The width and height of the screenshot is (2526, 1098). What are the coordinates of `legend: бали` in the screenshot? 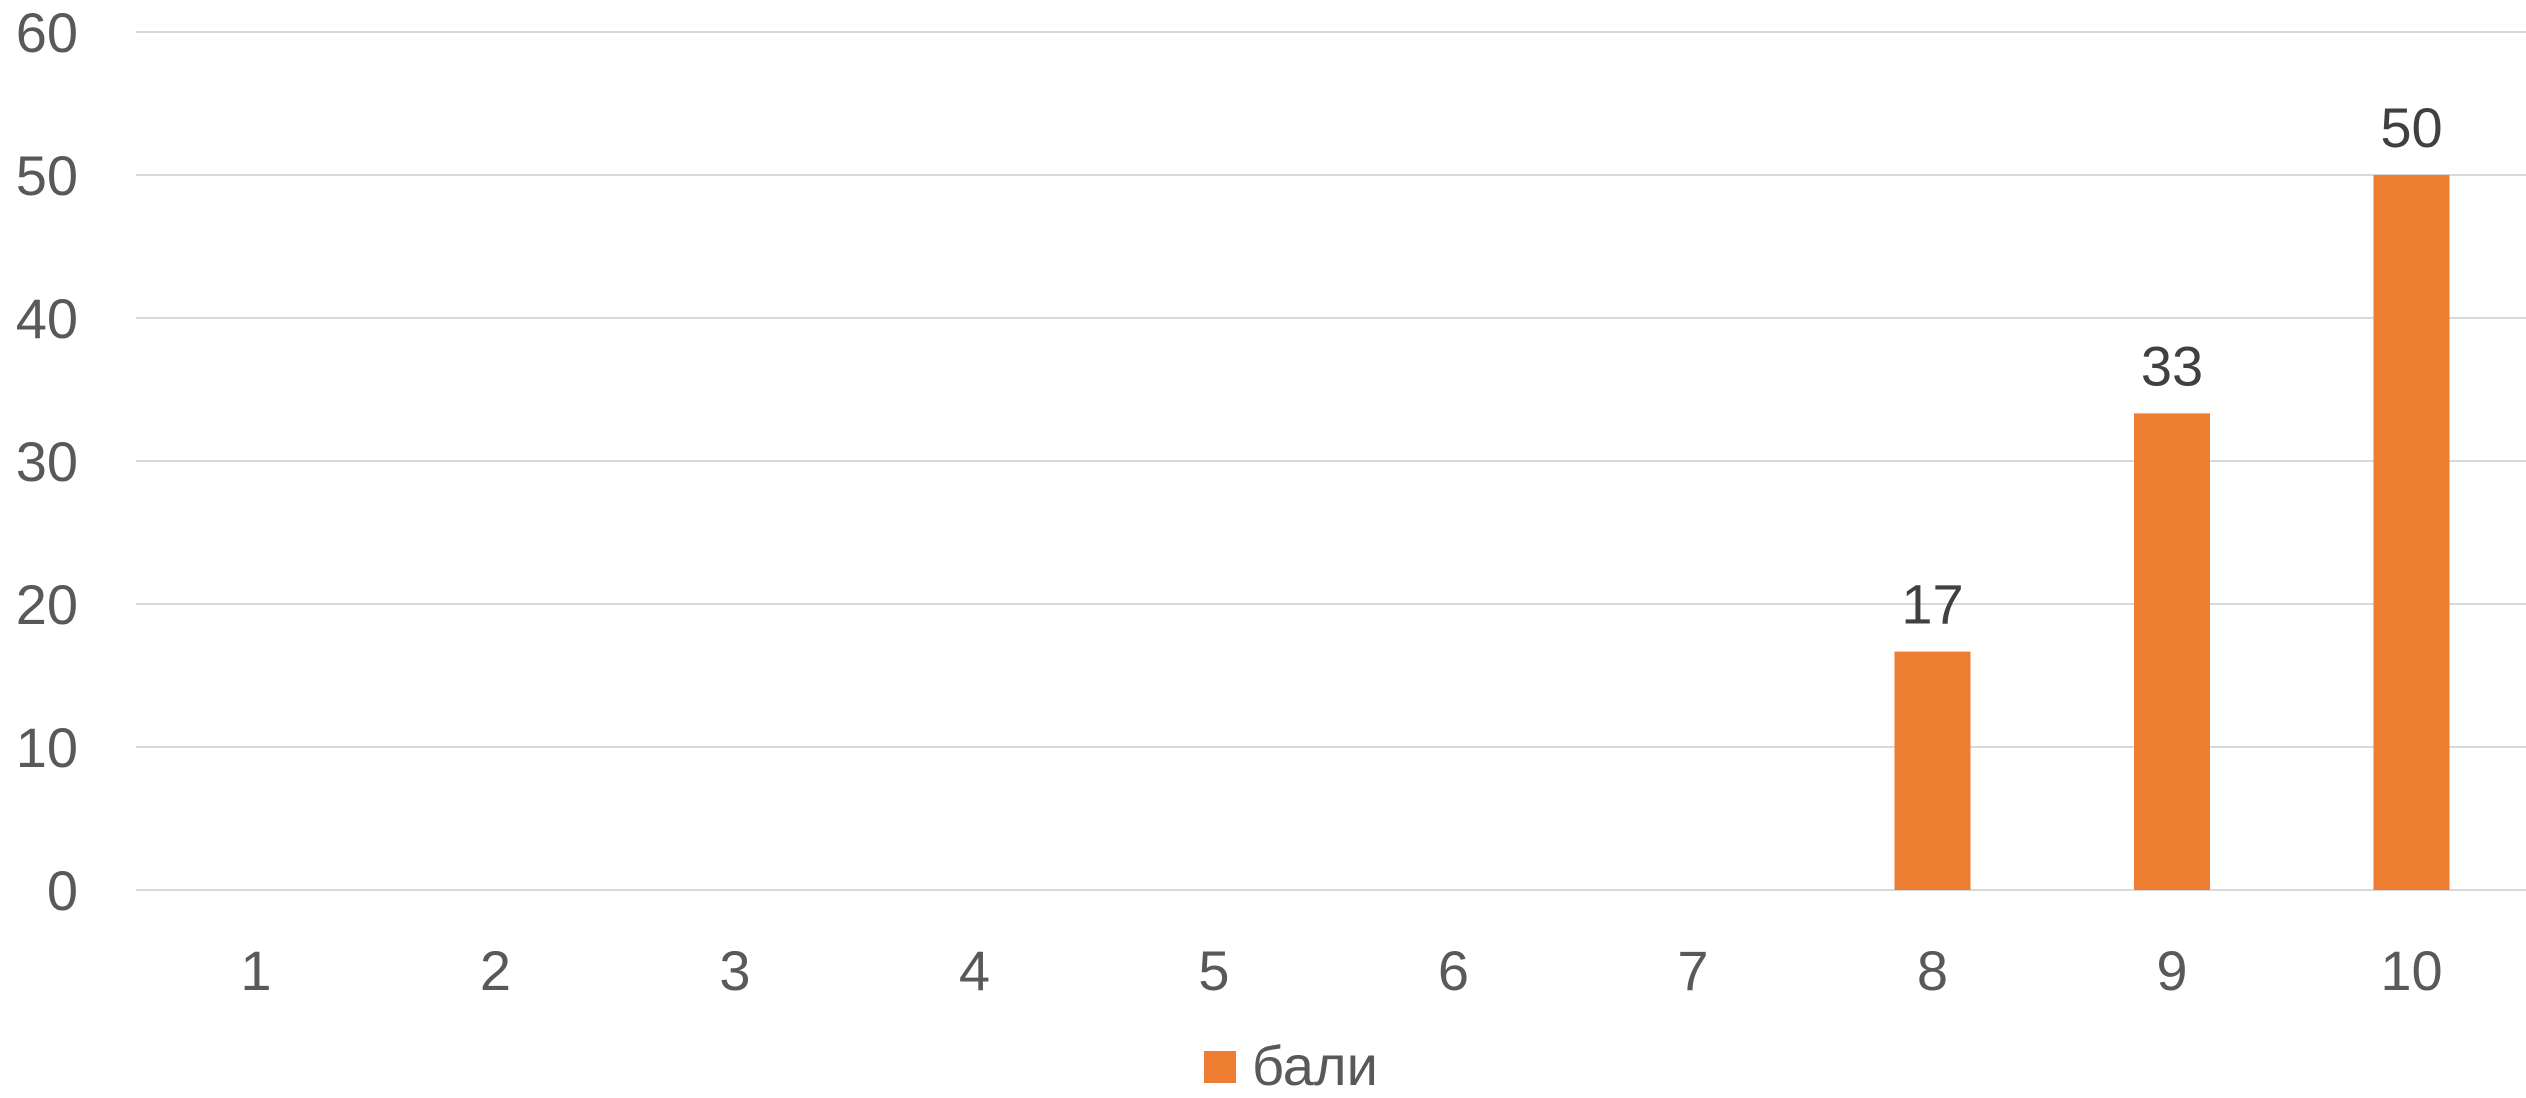 It's located at (1291, 1065).